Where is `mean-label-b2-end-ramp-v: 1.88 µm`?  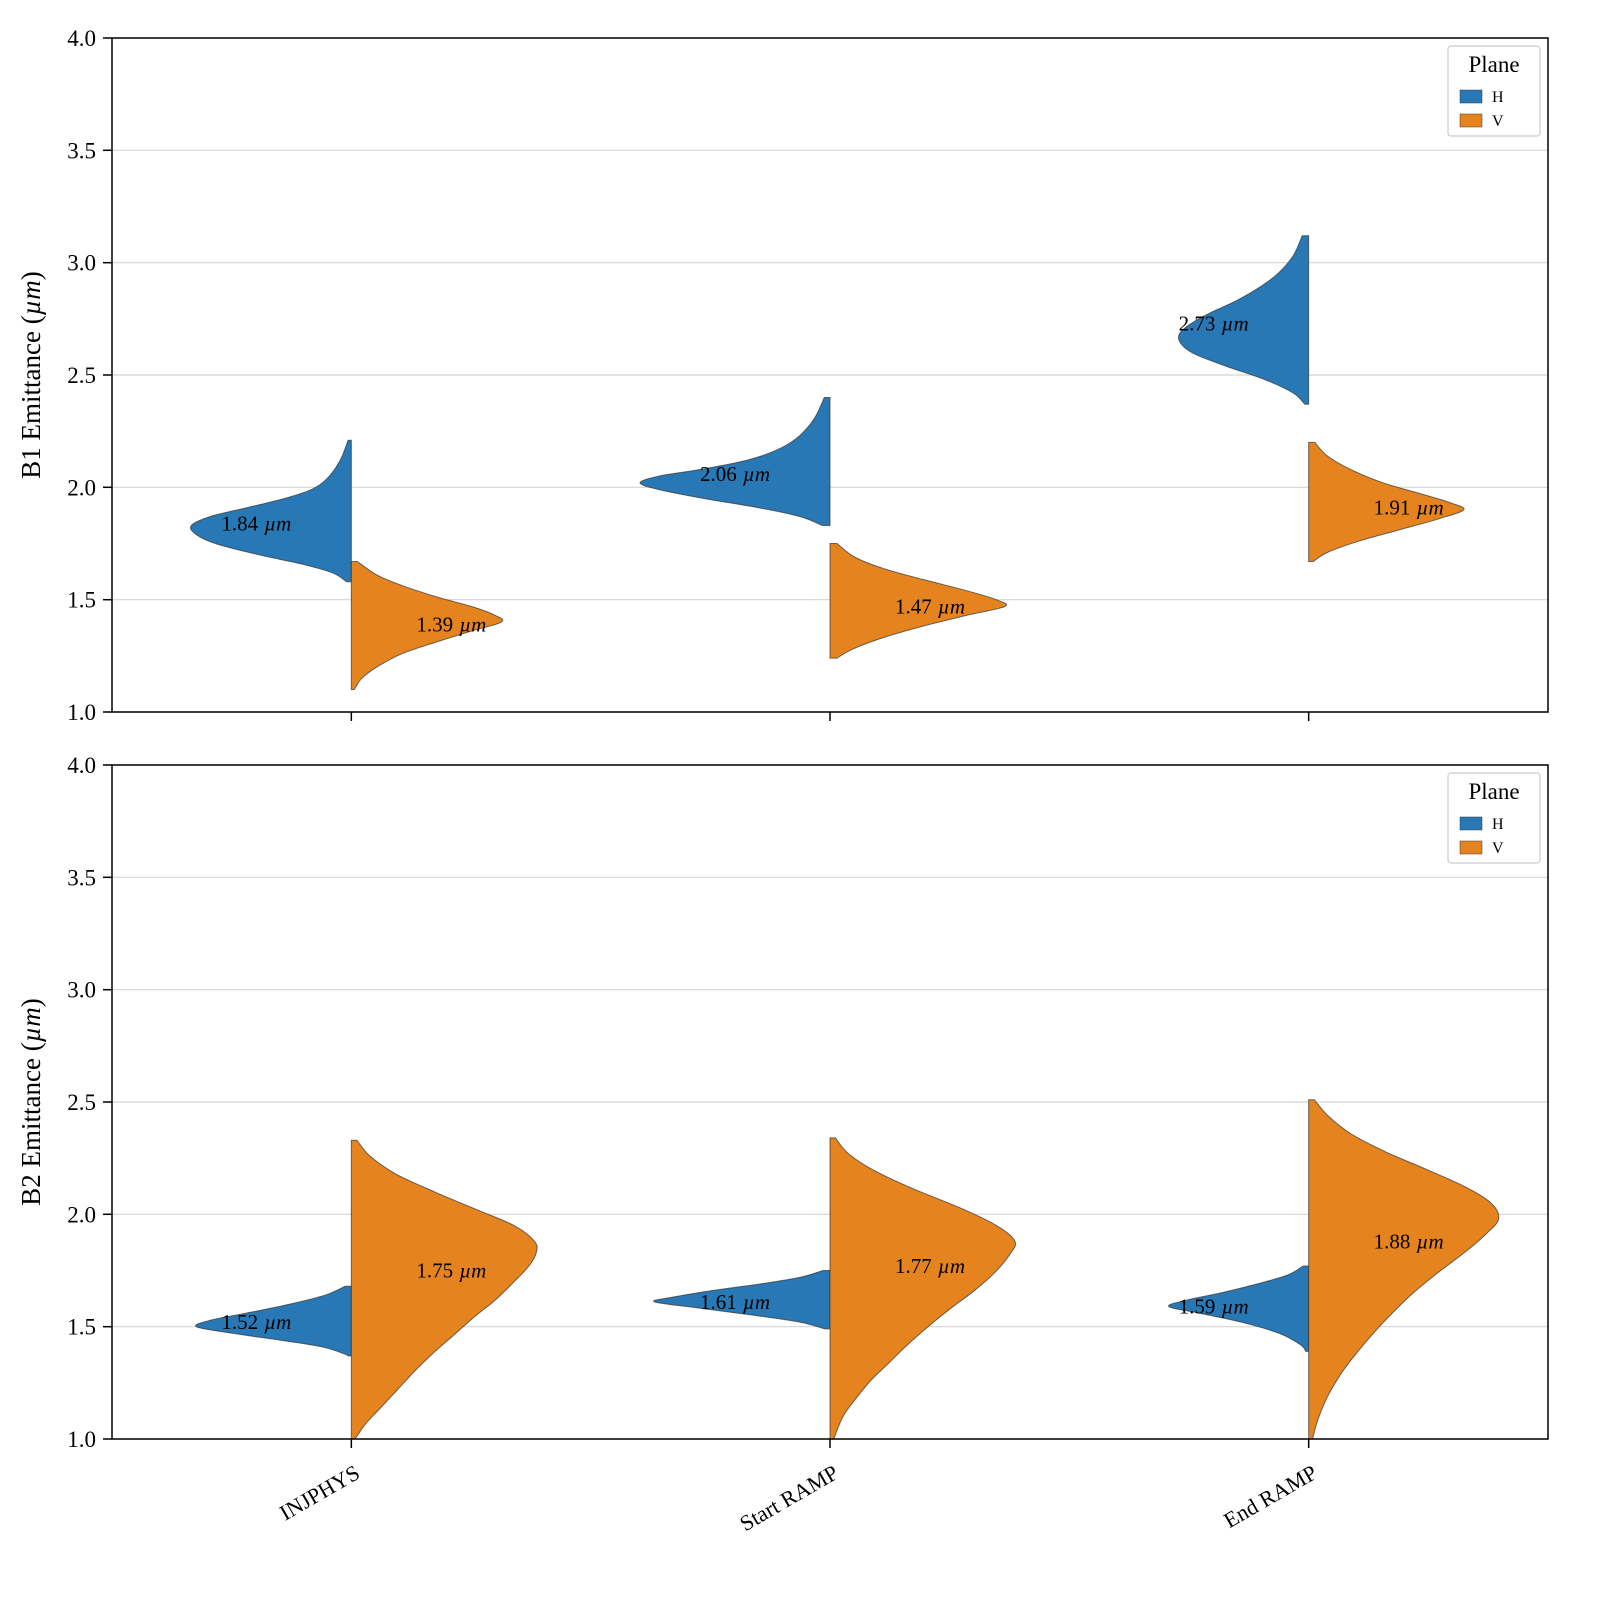
mean-label-b2-end-ramp-v: 1.88 µm is located at coordinates (1409, 1241).